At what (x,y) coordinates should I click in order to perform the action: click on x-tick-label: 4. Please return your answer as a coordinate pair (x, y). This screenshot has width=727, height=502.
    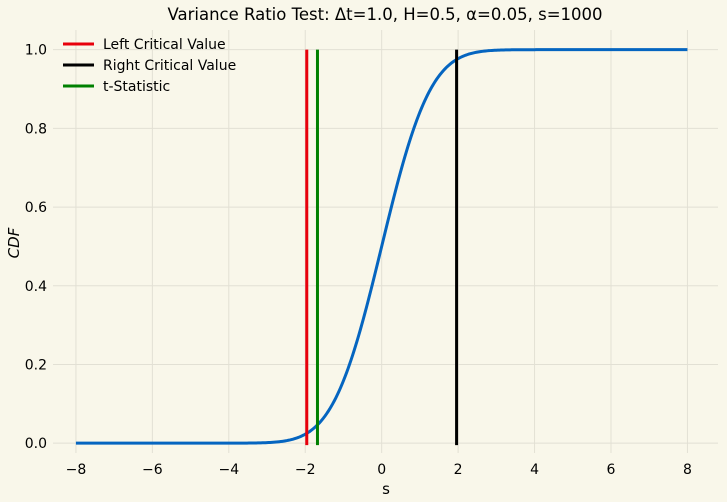
    Looking at the image, I should click on (534, 470).